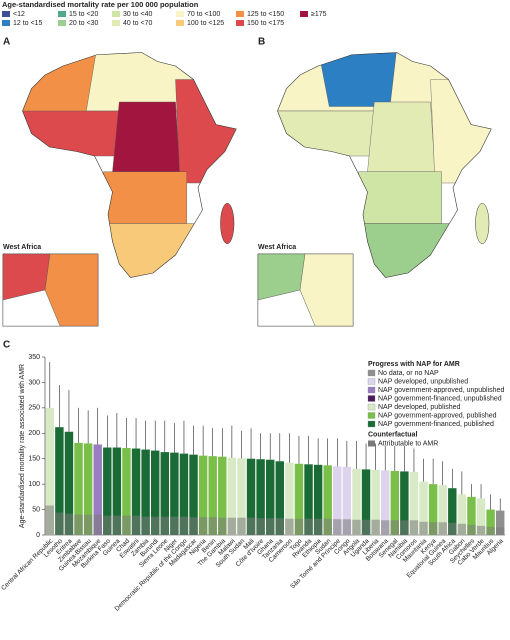  Describe the element at coordinates (261, 42) in the screenshot. I see `panel-label: B` at that location.